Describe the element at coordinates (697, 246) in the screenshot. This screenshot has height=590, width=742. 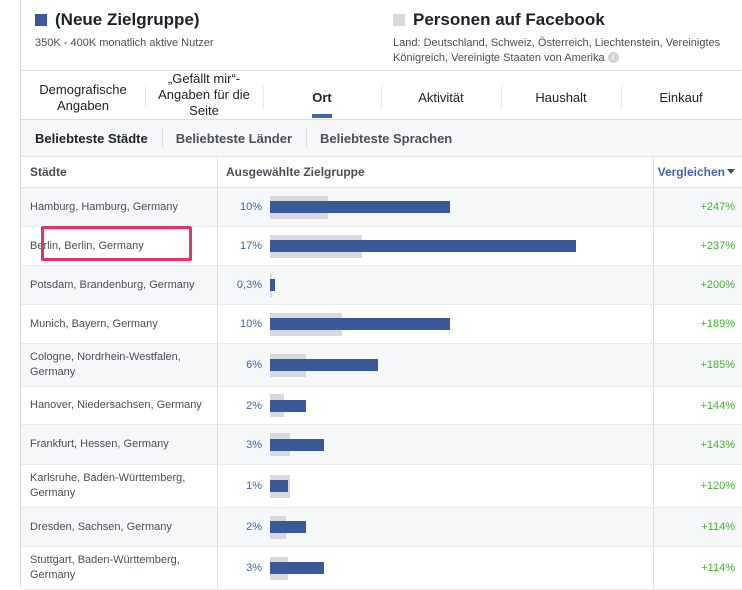
I see `compare-value: +237%` at that location.